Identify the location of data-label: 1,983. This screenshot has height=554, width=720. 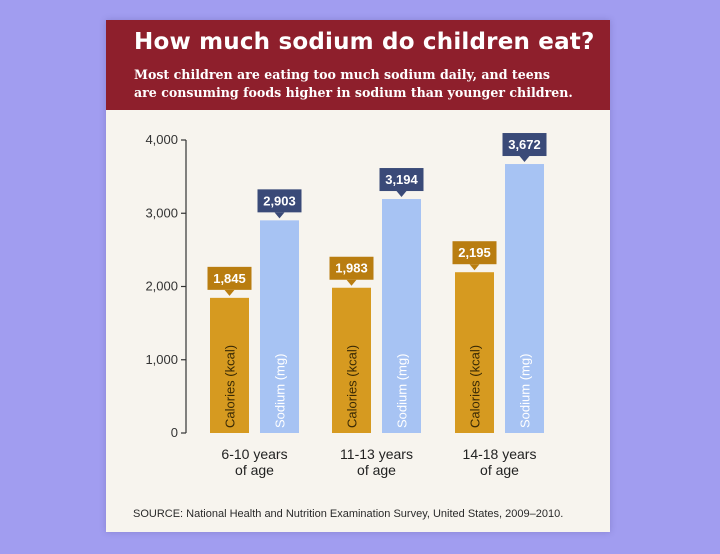
(351, 268).